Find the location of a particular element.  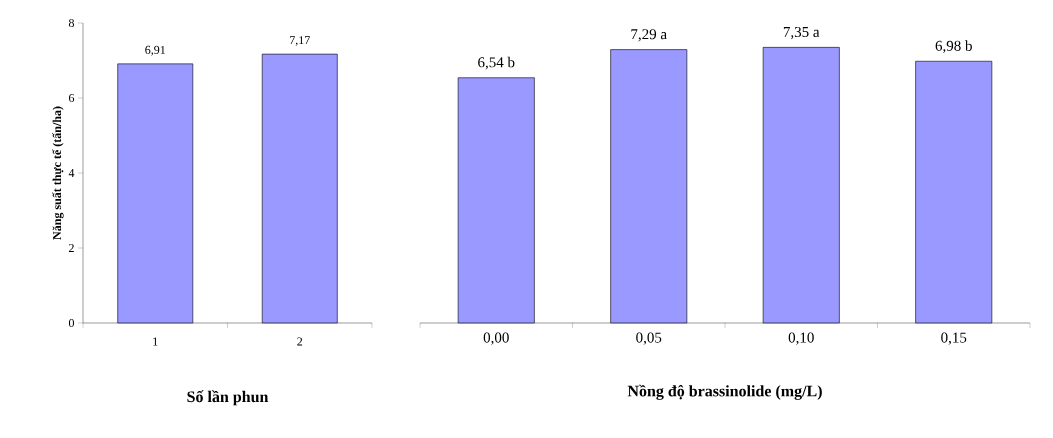

y-tick-label: 0 is located at coordinates (71, 323).